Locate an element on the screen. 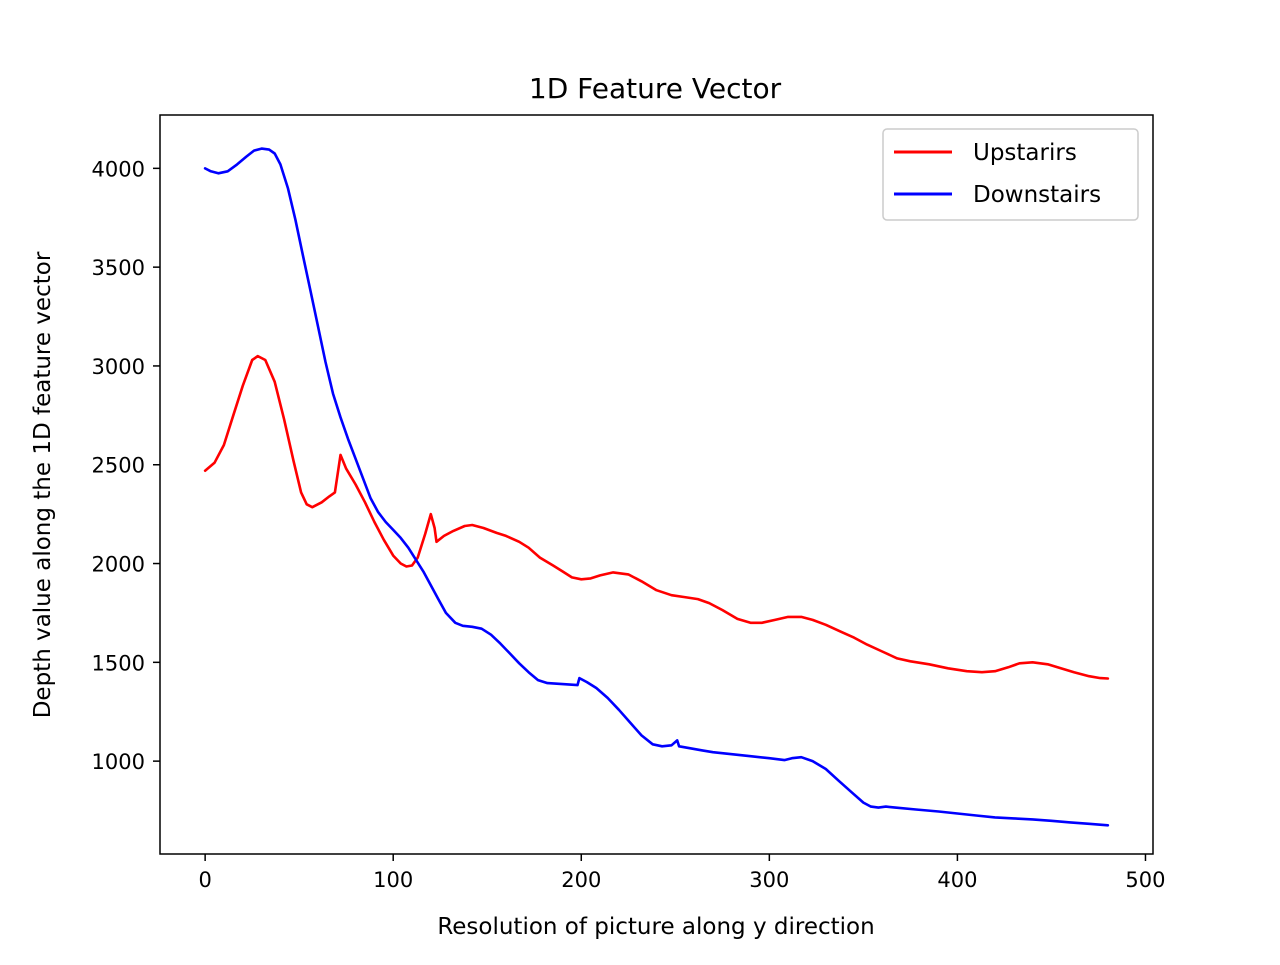  x-axis-ticks: 0 100 200 300 400 500 is located at coordinates (682, 873).